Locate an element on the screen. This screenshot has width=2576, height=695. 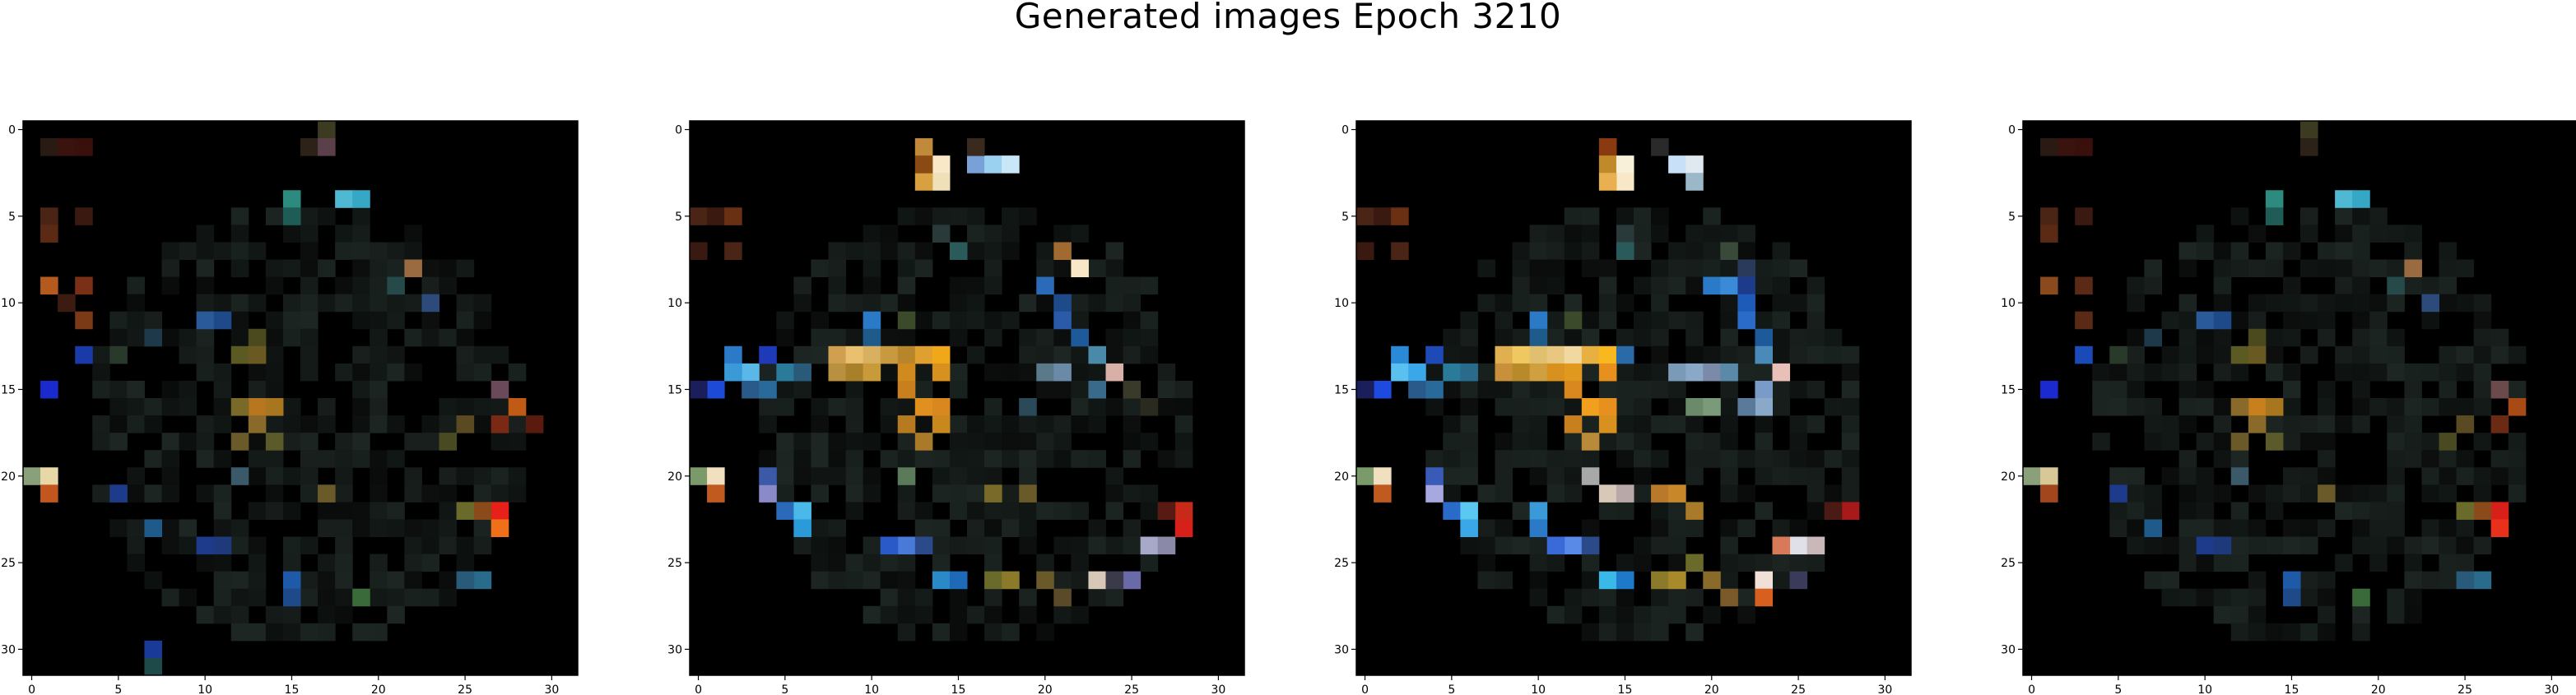
y-tick-label: 5 is located at coordinates (678, 217).